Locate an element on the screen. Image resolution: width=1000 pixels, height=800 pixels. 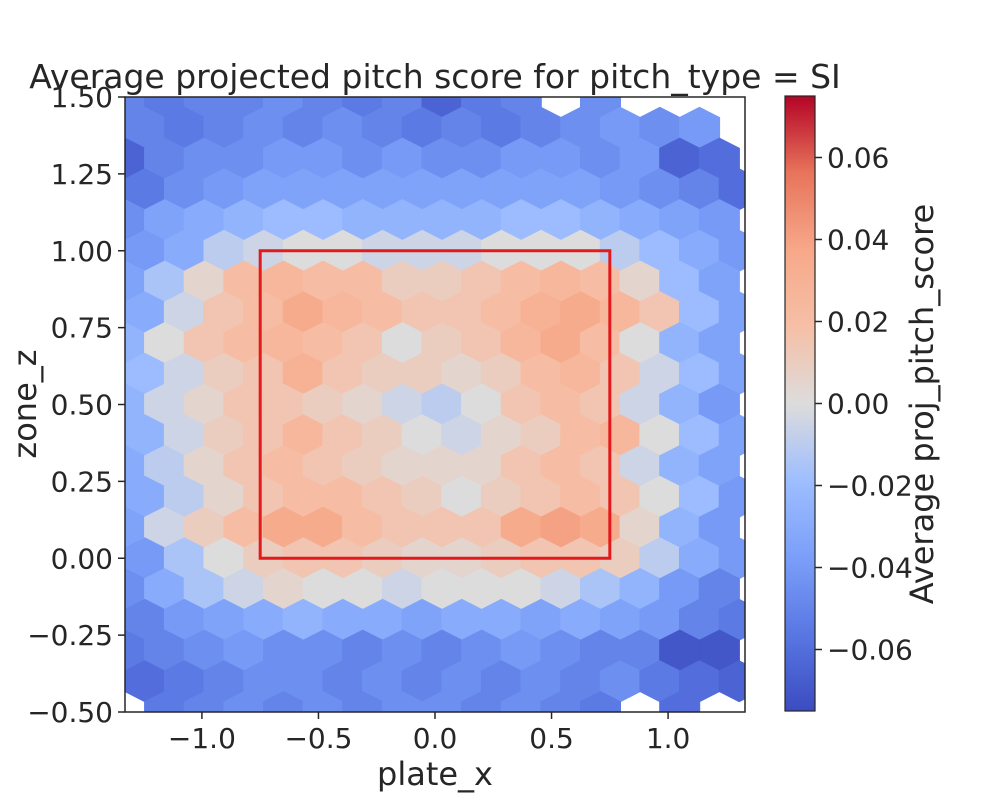
y-axis: −0.50 −0.25 0.00 0.25 0.50 0.75 1.00 1.25 1.50 is located at coordinates (76, 405).